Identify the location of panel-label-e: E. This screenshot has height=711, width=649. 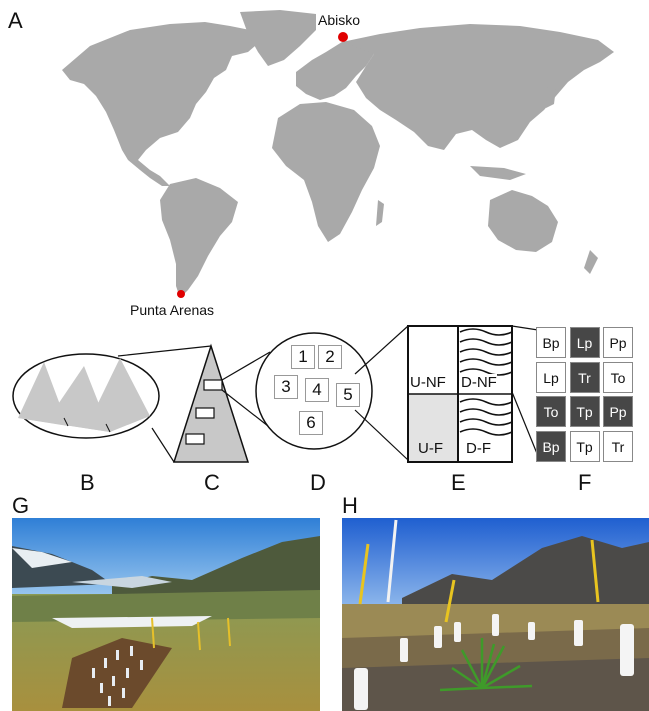
(458, 482).